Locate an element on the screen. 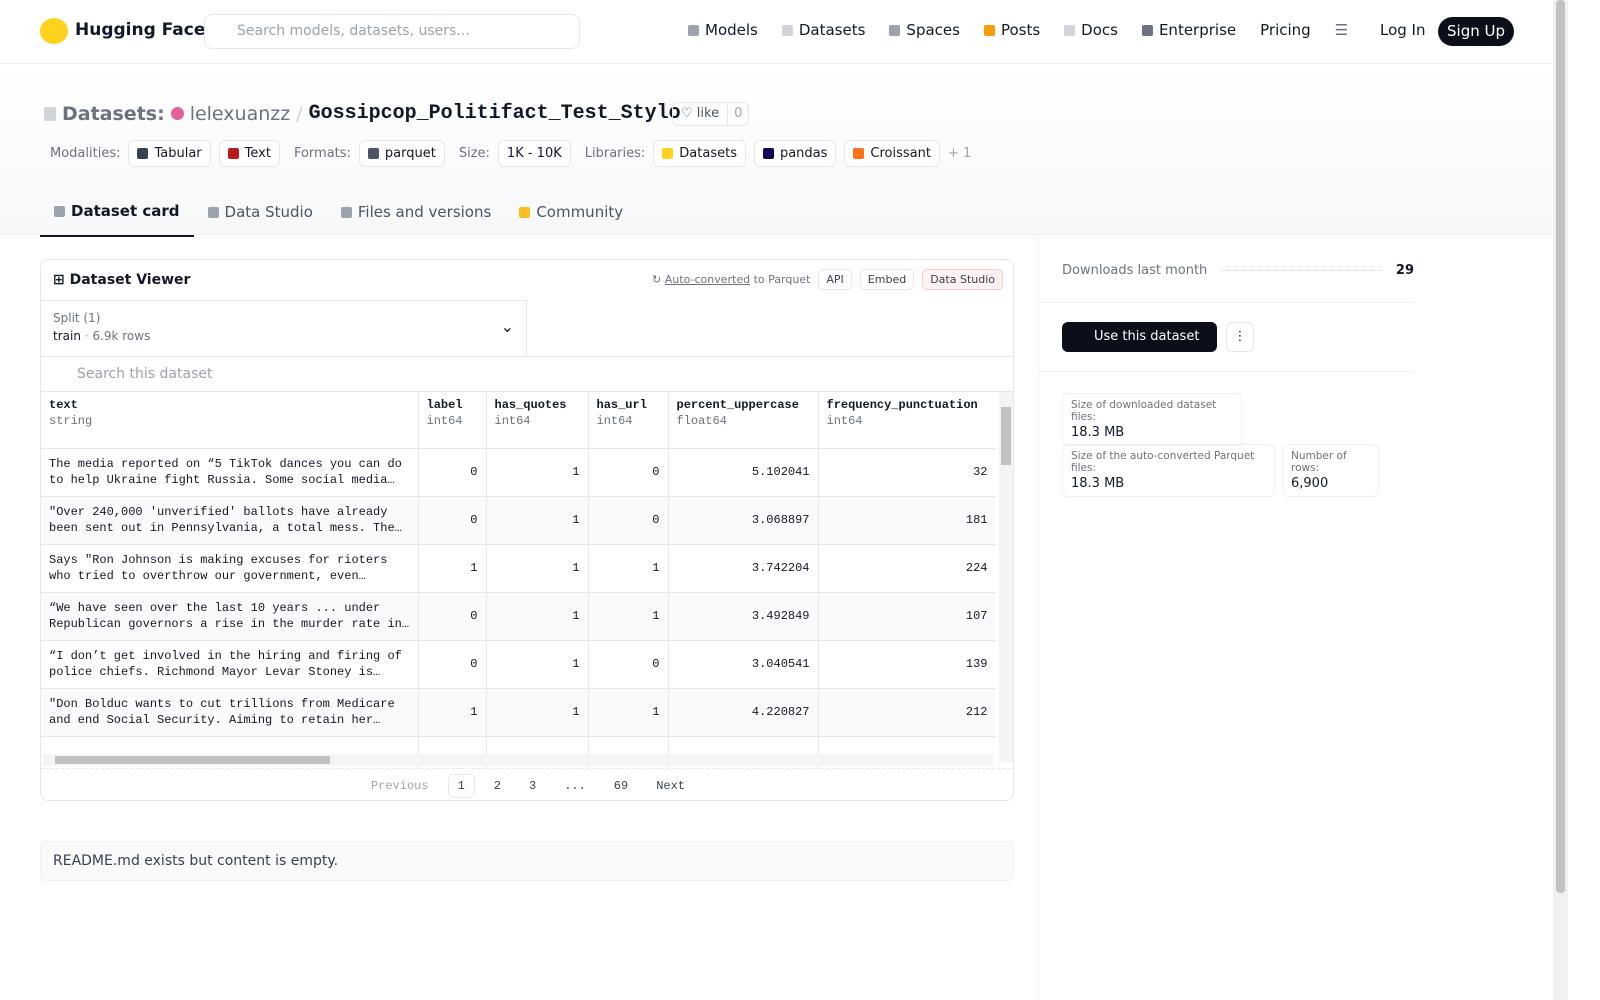  viewer-search: Search this dataset is located at coordinates (527, 374).